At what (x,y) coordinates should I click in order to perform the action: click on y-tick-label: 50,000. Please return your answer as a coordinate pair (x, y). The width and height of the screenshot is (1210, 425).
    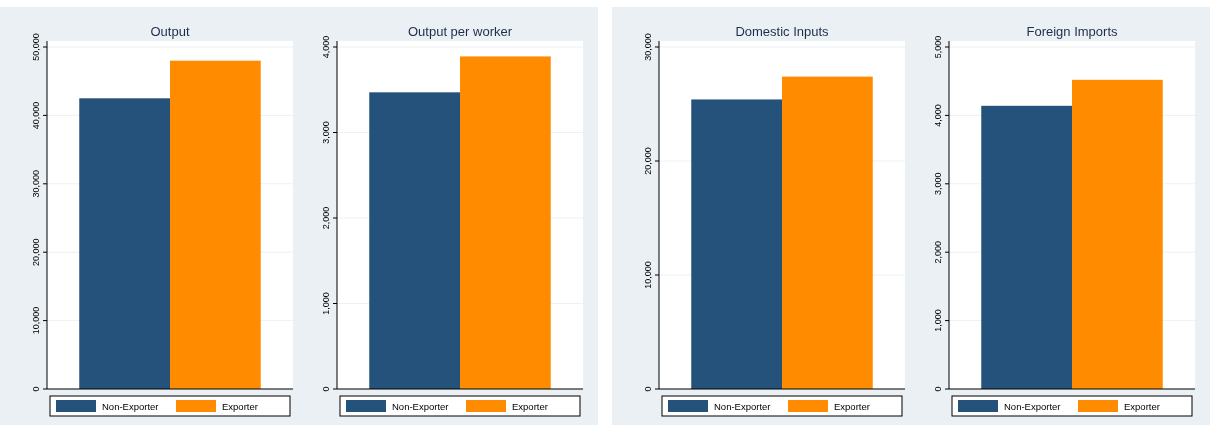
    Looking at the image, I should click on (36, 47).